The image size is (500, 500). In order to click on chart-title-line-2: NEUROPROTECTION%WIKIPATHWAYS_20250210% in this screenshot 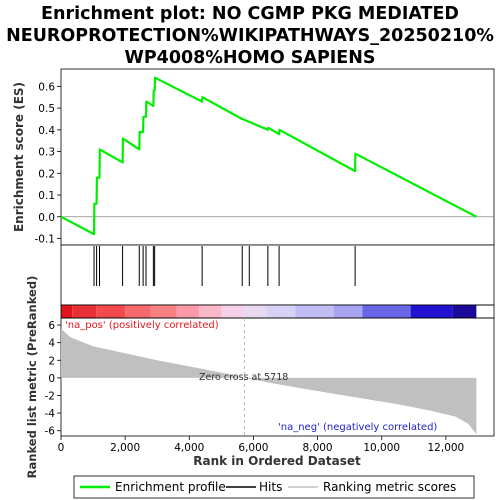, I will do `click(250, 36)`.